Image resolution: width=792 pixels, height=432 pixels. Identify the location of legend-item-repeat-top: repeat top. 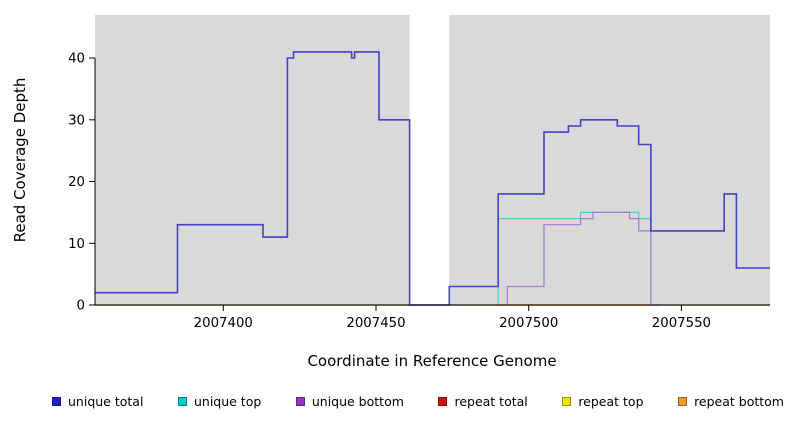
(603, 401).